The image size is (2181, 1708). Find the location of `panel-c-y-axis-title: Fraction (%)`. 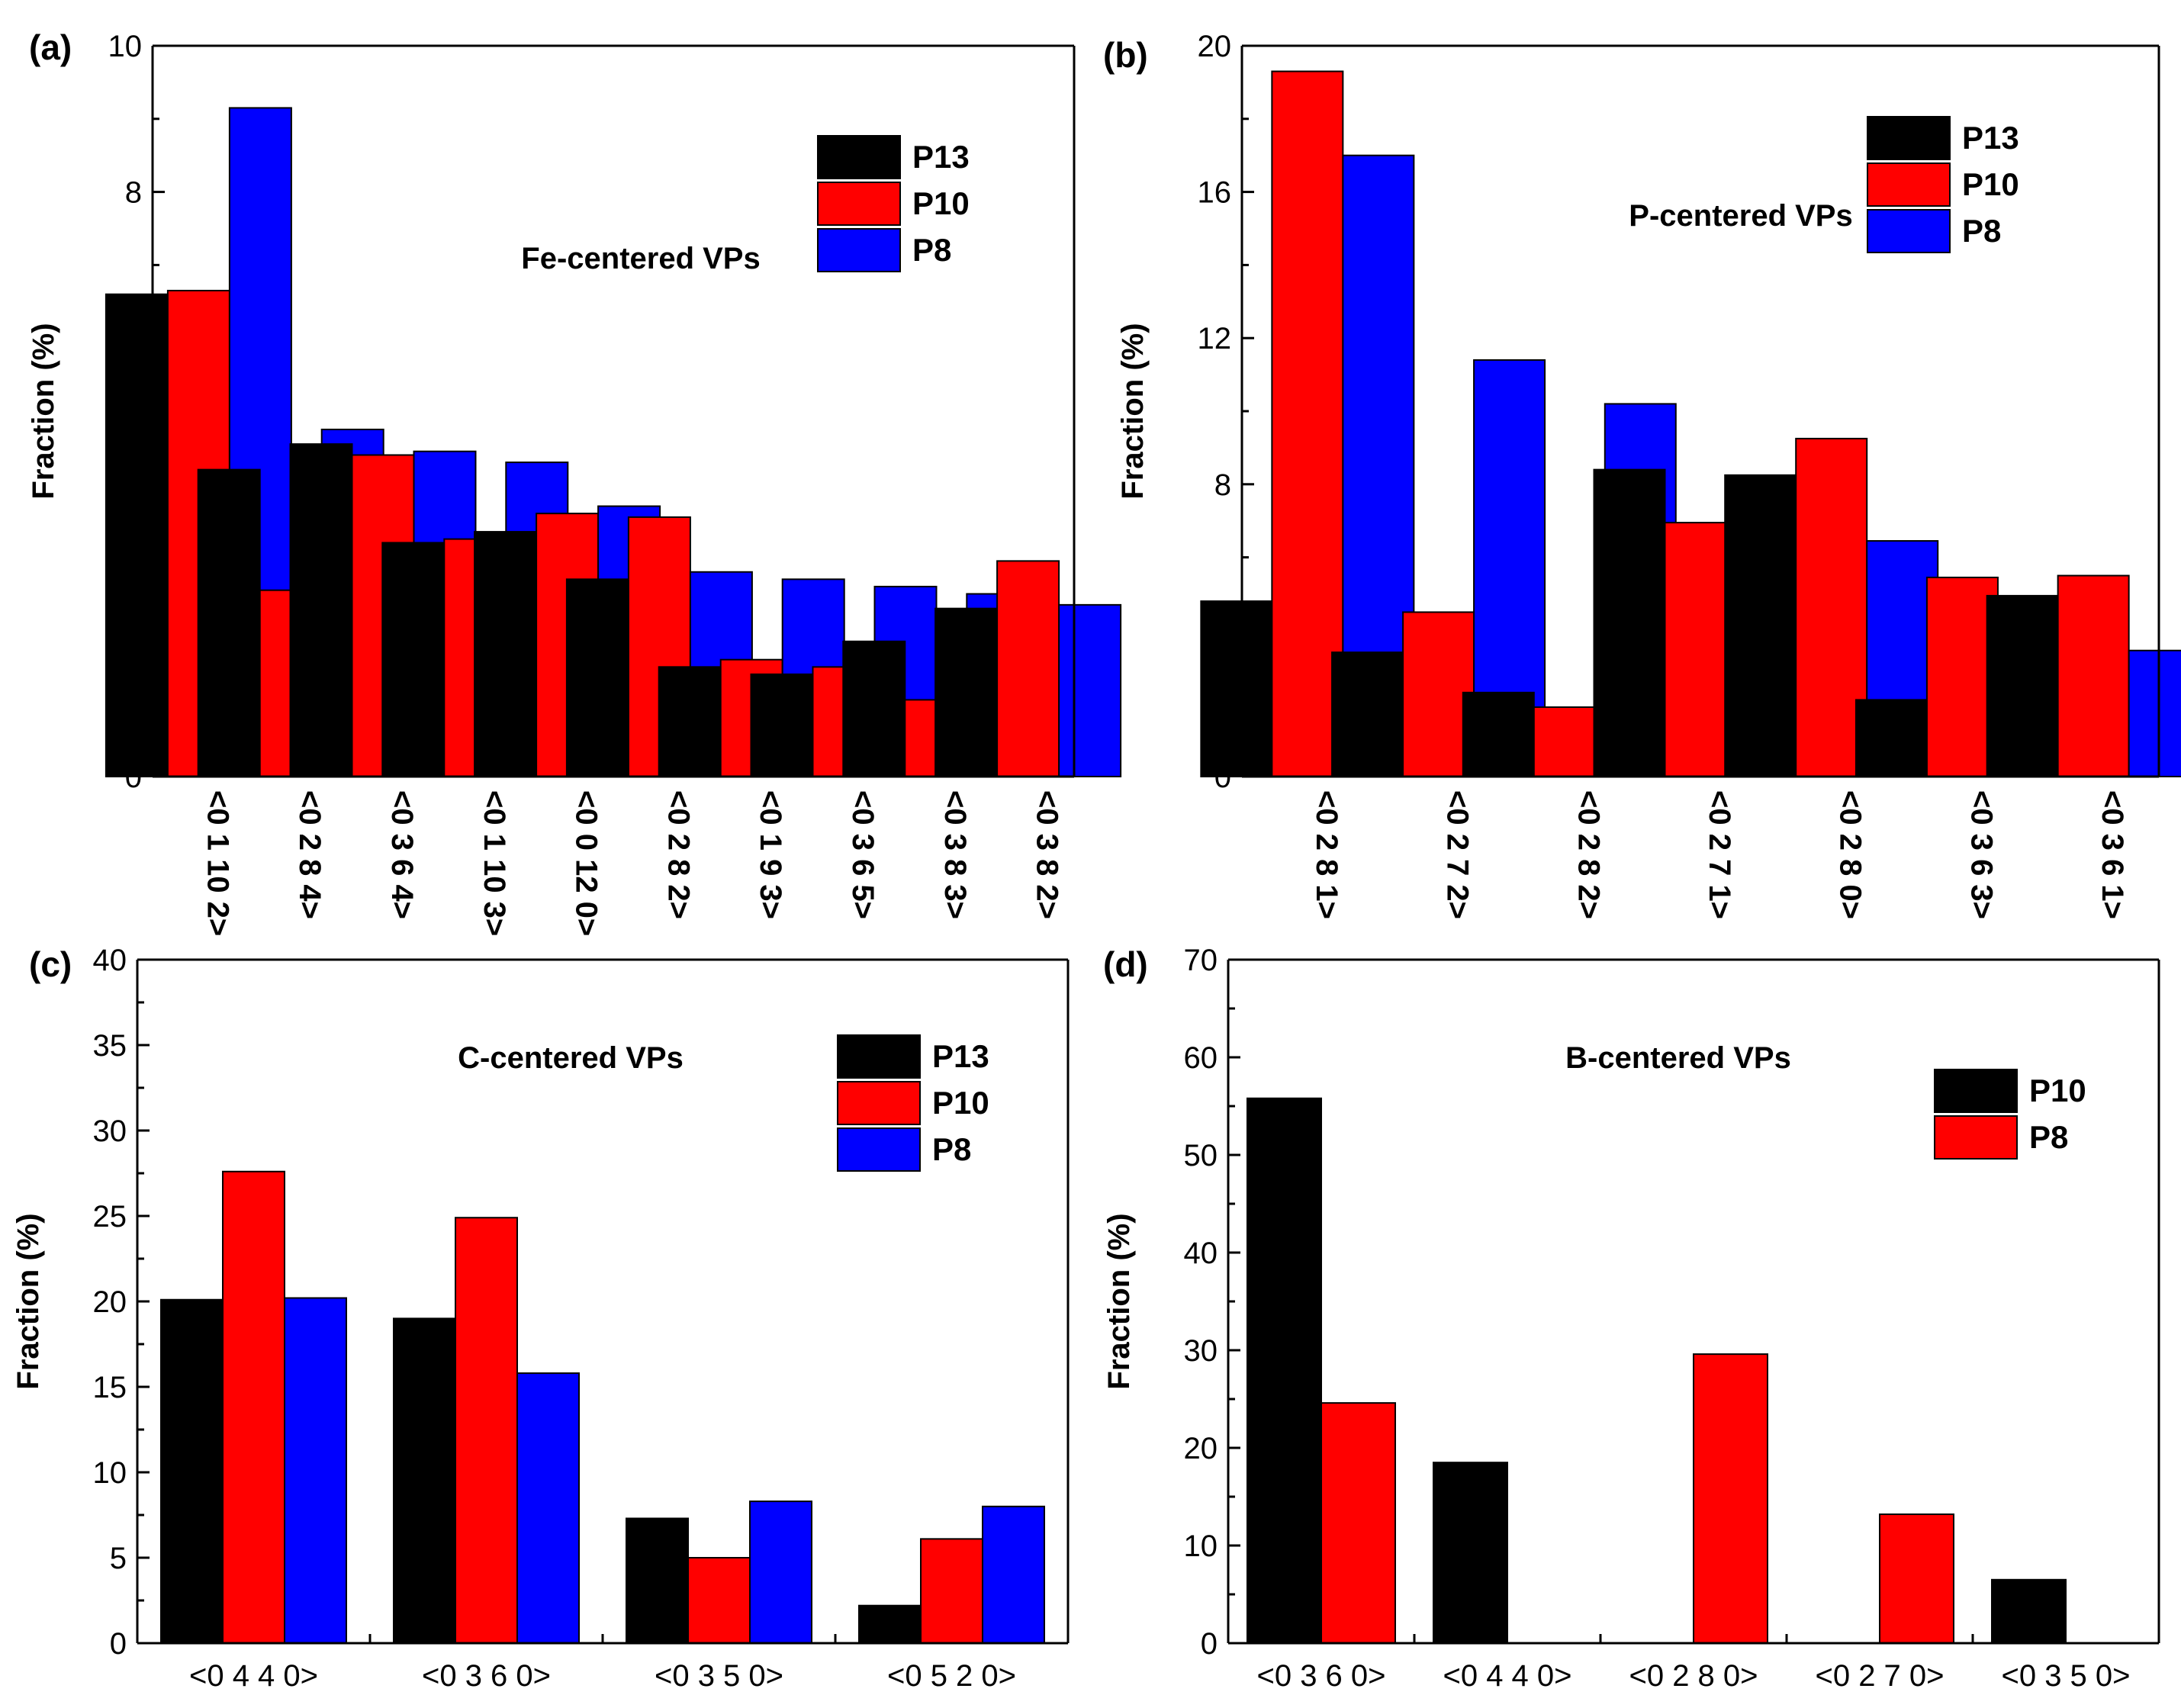

panel-c-y-axis-title: Fraction (%) is located at coordinates (28, 1301).